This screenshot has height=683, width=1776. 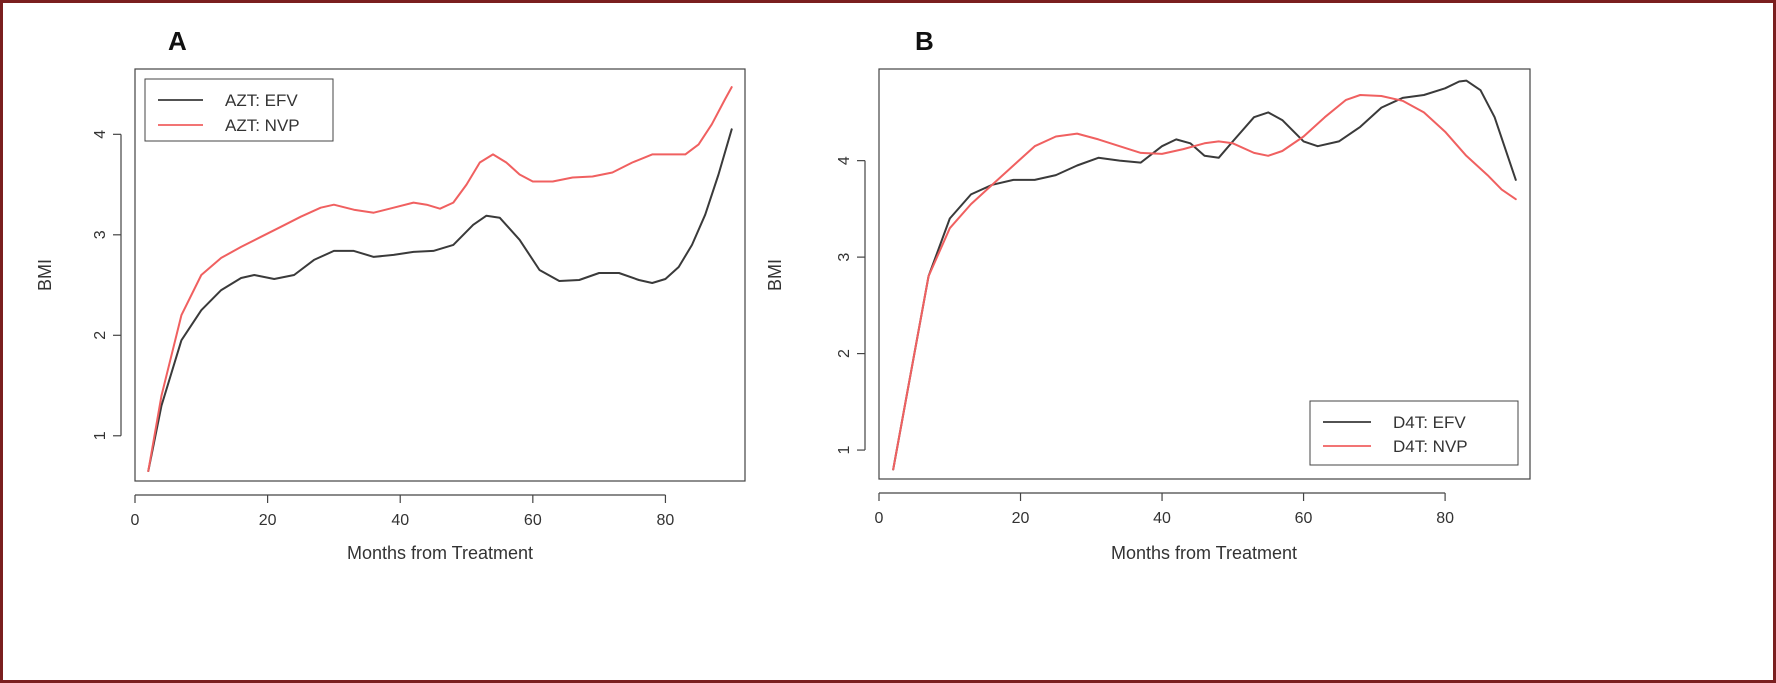 I want to click on panel-label: B, so click(x=924, y=41).